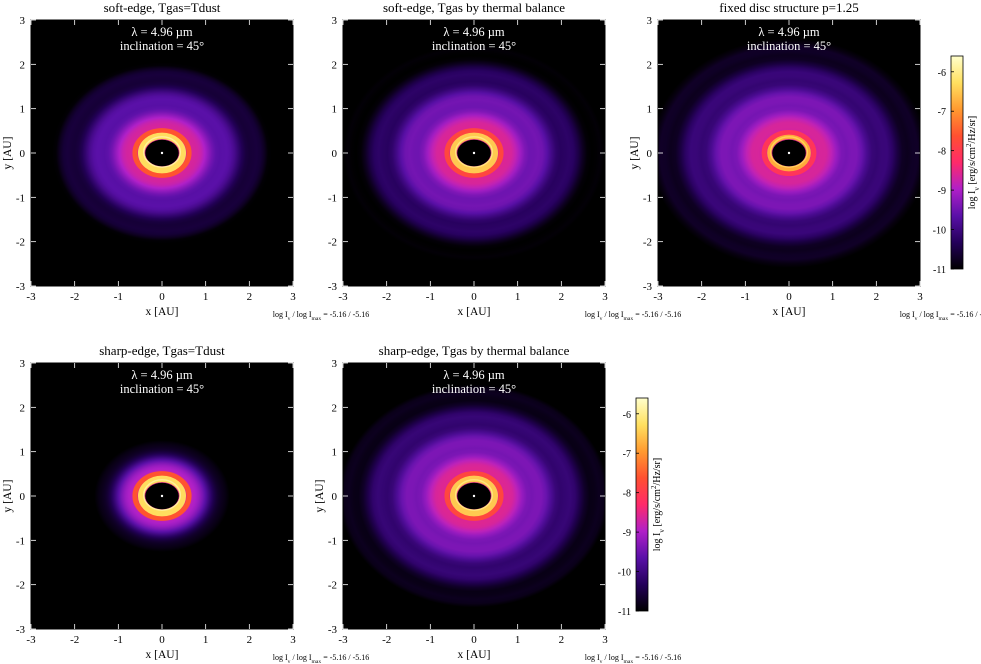 The width and height of the screenshot is (981, 664). Describe the element at coordinates (474, 350) in the screenshot. I see `panel-title: sharp-edge, Tgas by thermal balance` at that location.